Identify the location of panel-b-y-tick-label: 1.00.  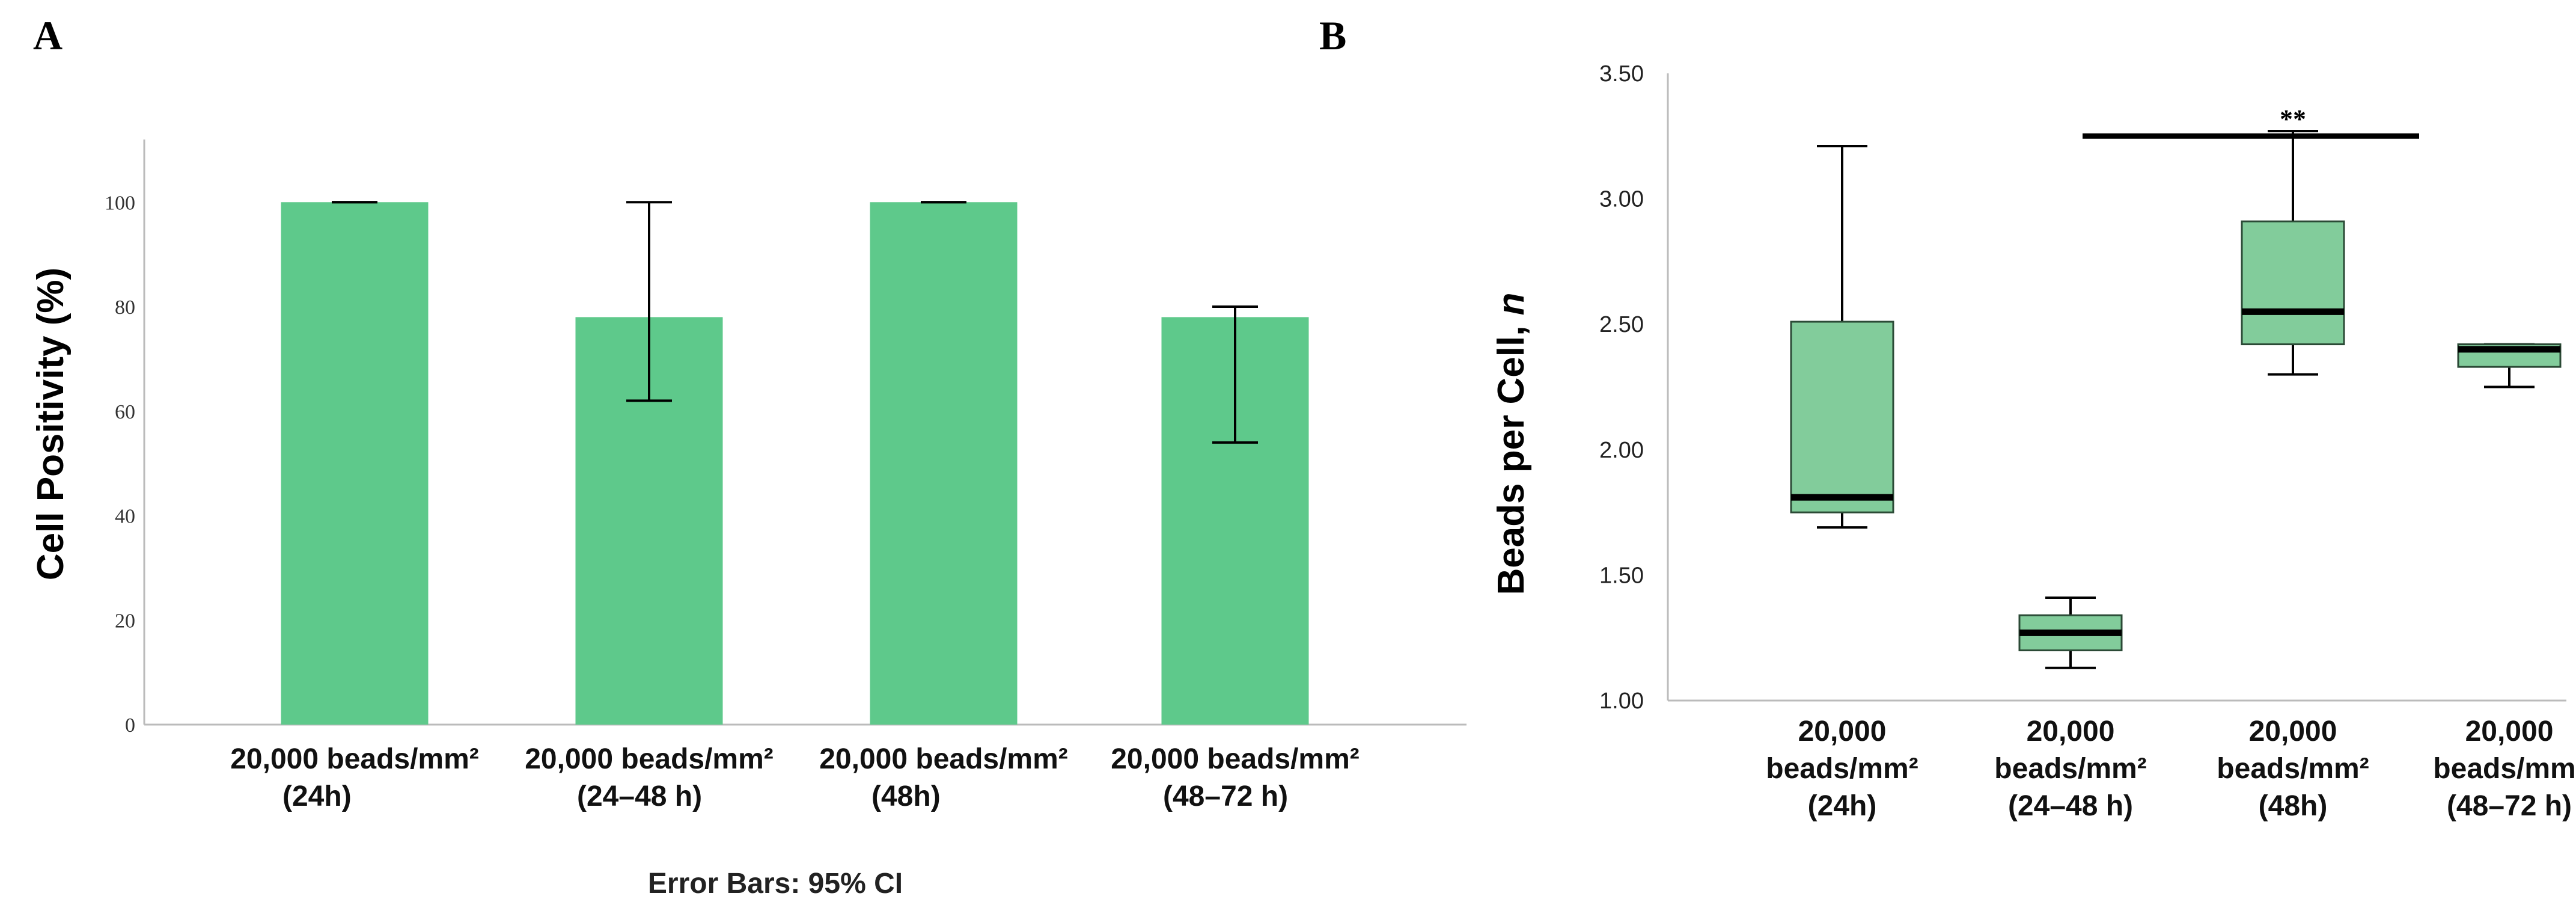
(1621, 701).